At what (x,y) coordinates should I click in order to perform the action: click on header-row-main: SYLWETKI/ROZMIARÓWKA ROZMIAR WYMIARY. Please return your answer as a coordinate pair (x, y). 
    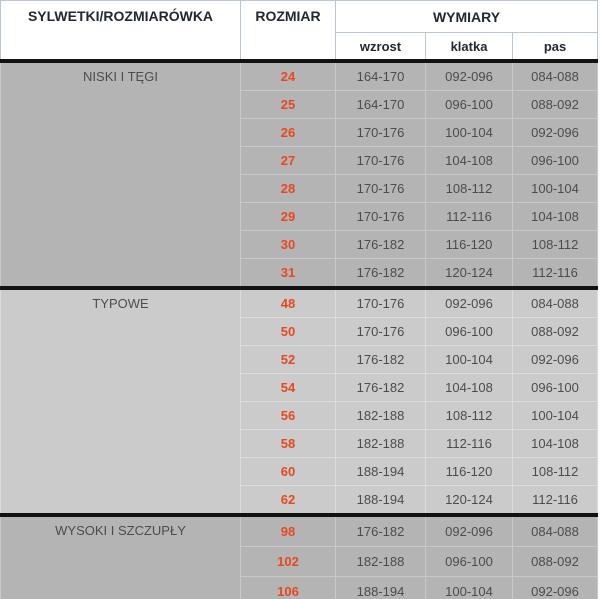
    Looking at the image, I should click on (299, 31).